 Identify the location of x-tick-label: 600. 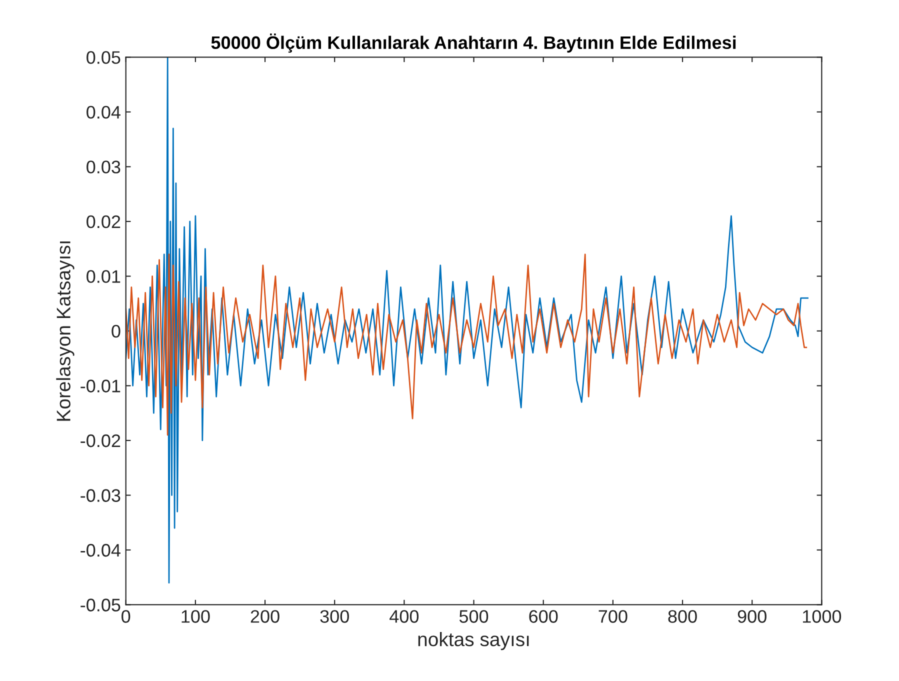
(543, 616).